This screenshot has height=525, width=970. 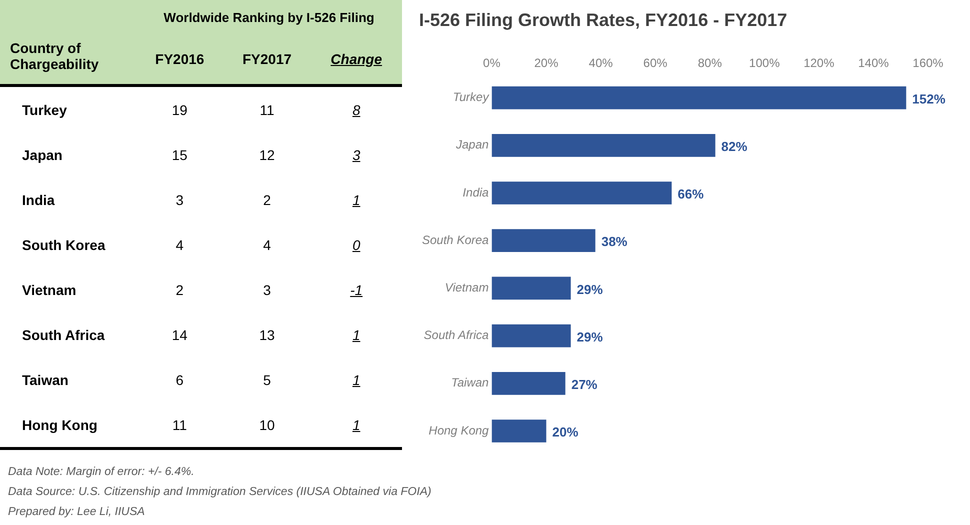 What do you see at coordinates (45, 380) in the screenshot?
I see `category-label: Taiwan` at bounding box center [45, 380].